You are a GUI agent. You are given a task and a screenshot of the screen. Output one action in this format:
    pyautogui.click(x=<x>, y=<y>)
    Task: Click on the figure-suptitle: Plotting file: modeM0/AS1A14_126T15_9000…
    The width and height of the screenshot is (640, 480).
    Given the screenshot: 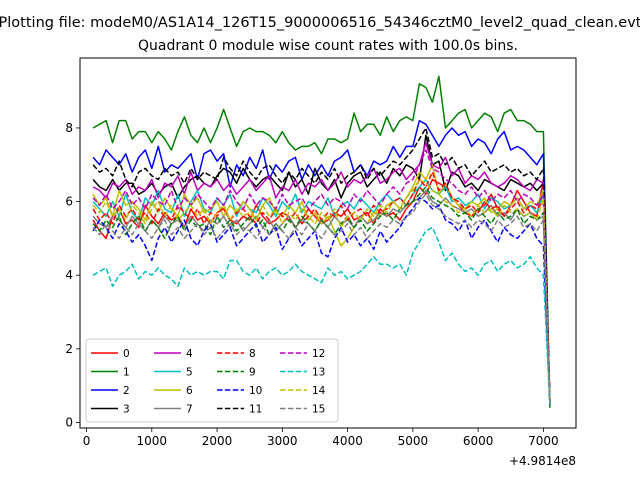 What is the action you would take?
    pyautogui.click(x=320, y=23)
    